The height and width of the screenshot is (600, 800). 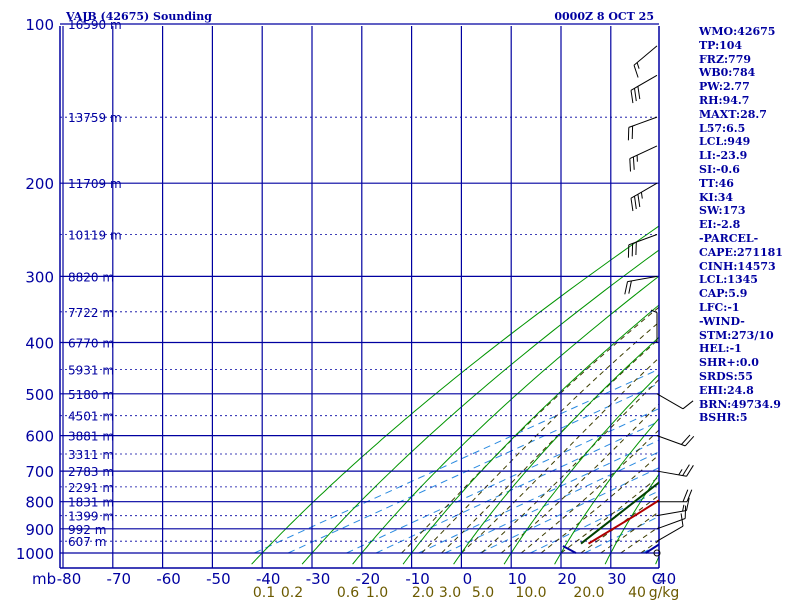 What do you see at coordinates (725, 59) in the screenshot?
I see `index-entry: FRZ:779` at bounding box center [725, 59].